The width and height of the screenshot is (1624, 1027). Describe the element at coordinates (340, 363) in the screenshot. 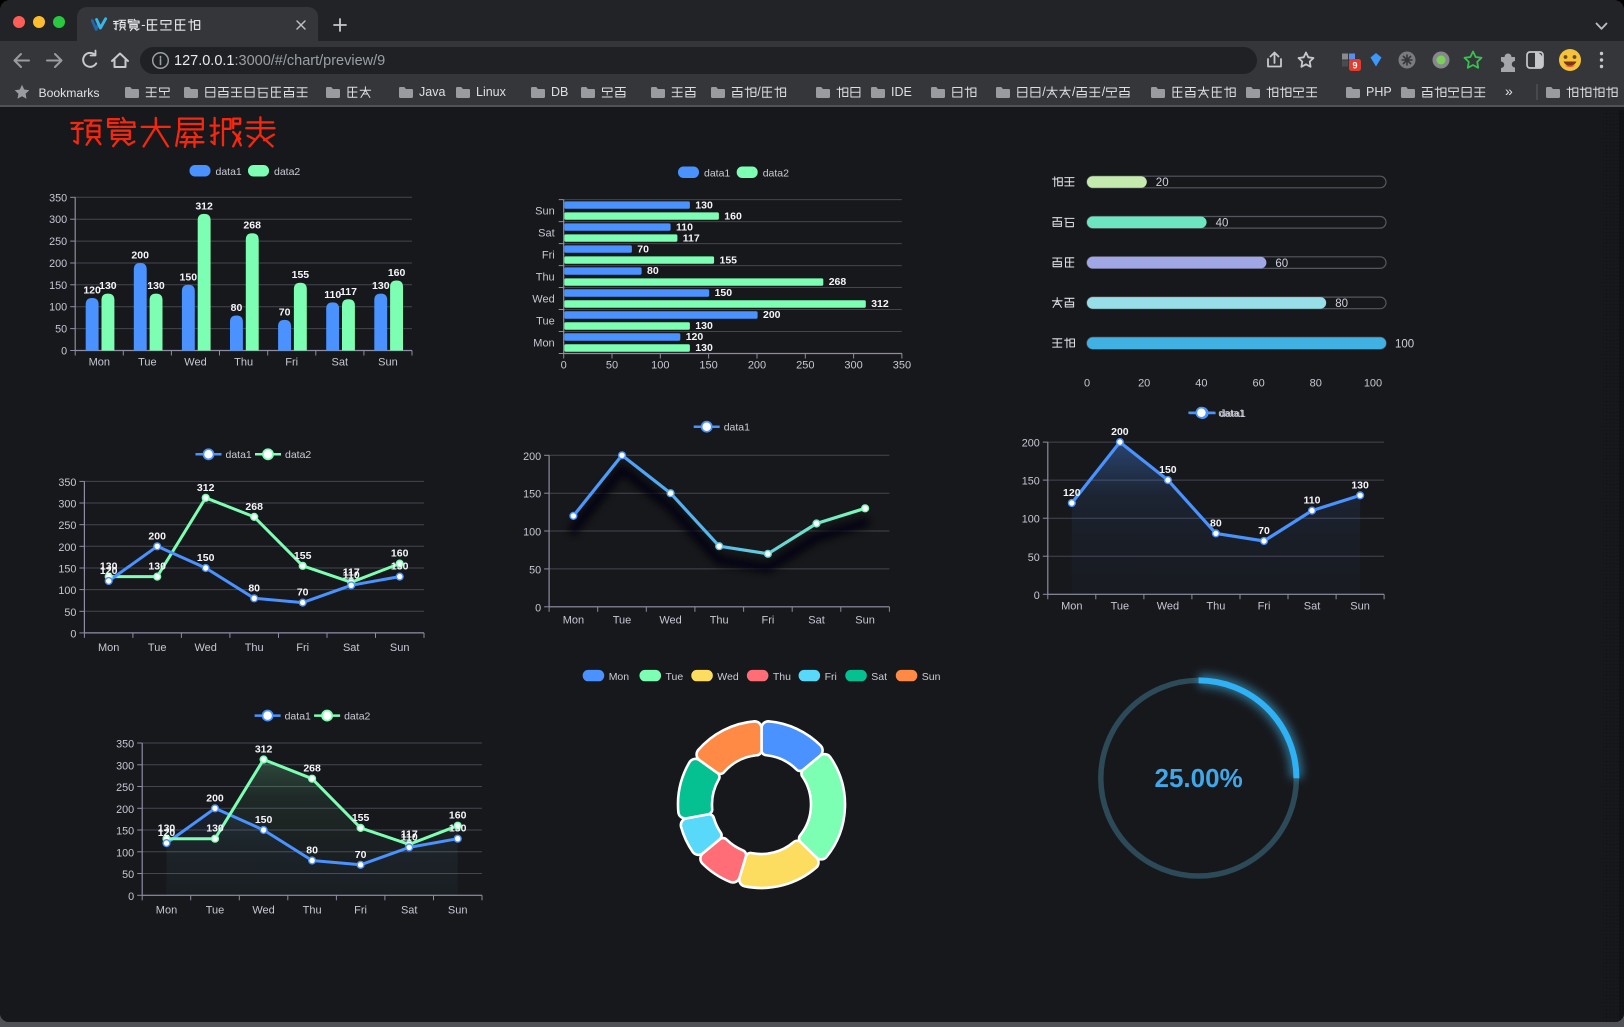

I see `svg-text: Sat` at that location.